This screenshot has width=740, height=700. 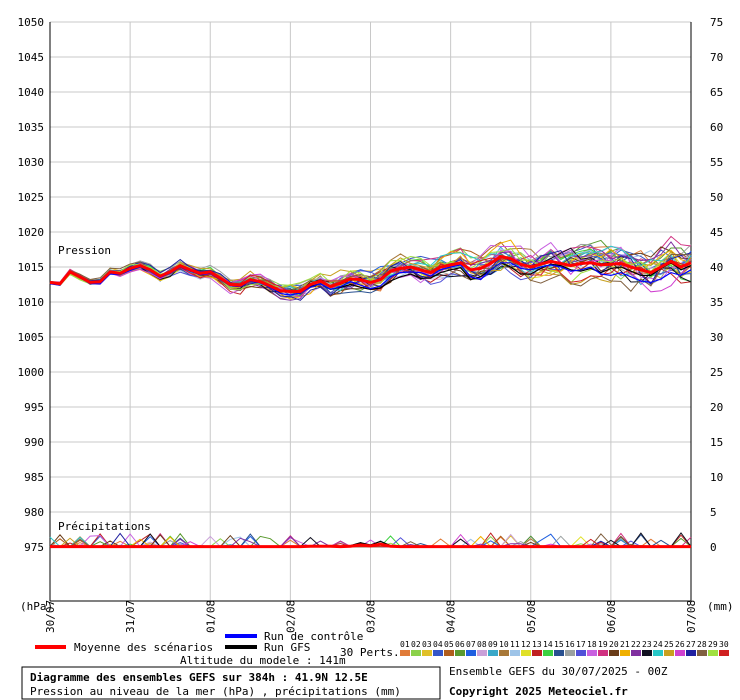 I want to click on pert-number: 23, so click(x=647, y=644).